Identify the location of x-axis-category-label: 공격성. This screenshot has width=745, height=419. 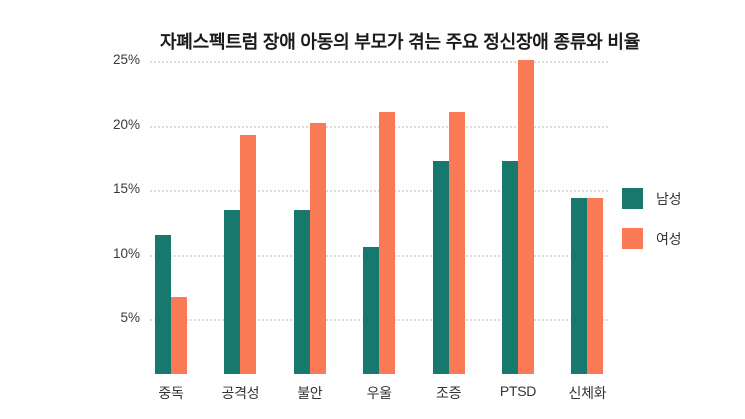
(240, 393).